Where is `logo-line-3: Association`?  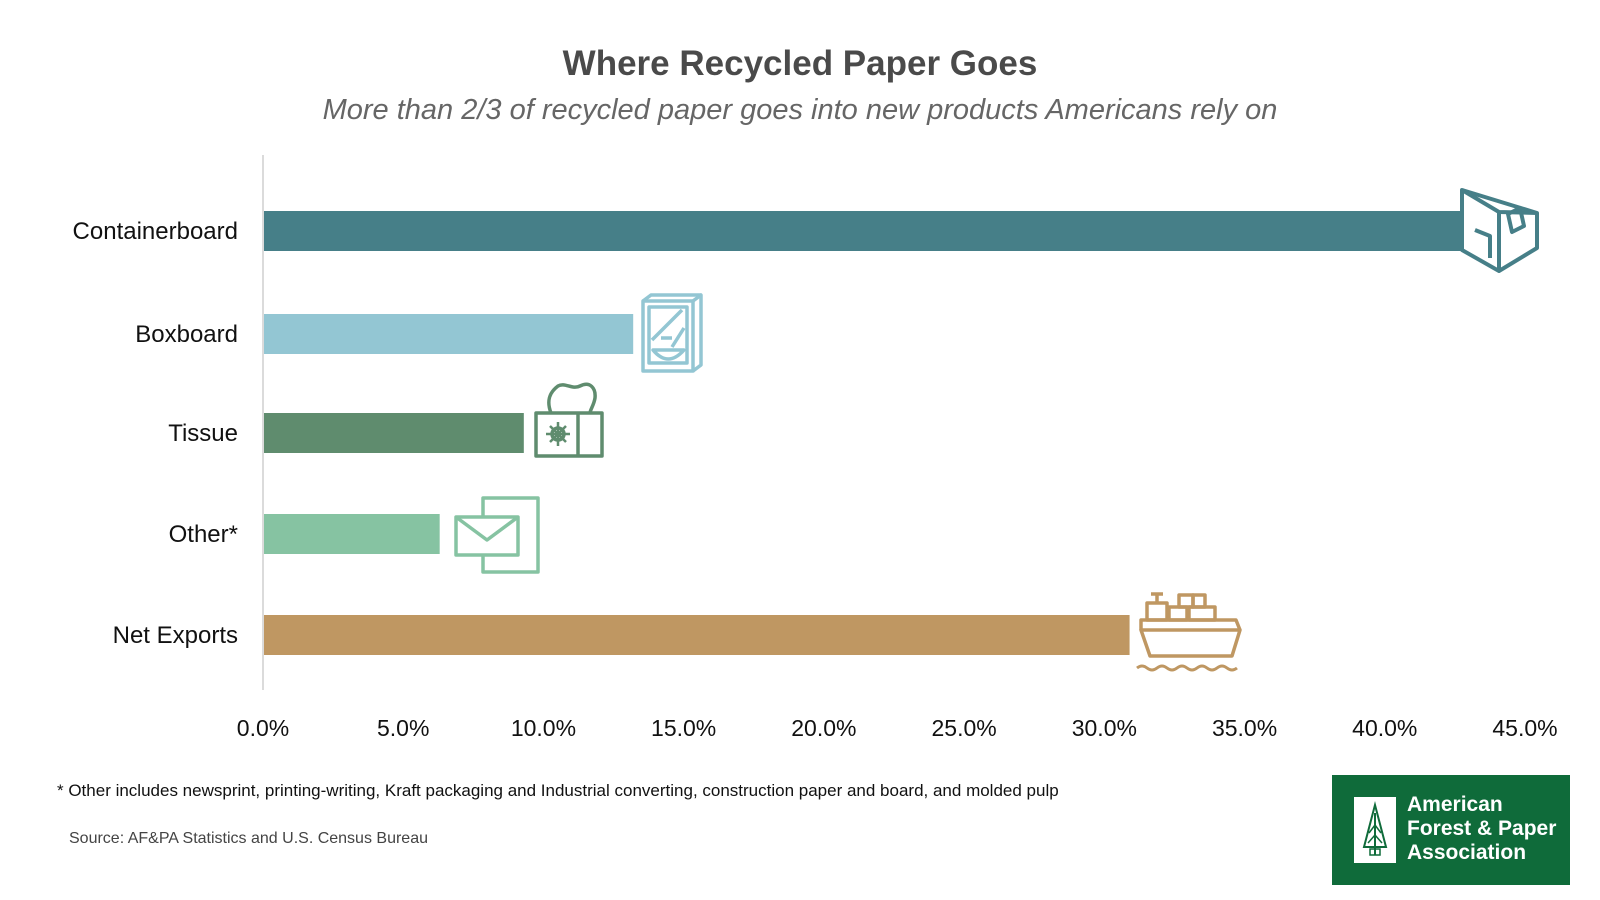
logo-line-3: Association is located at coordinates (1467, 852).